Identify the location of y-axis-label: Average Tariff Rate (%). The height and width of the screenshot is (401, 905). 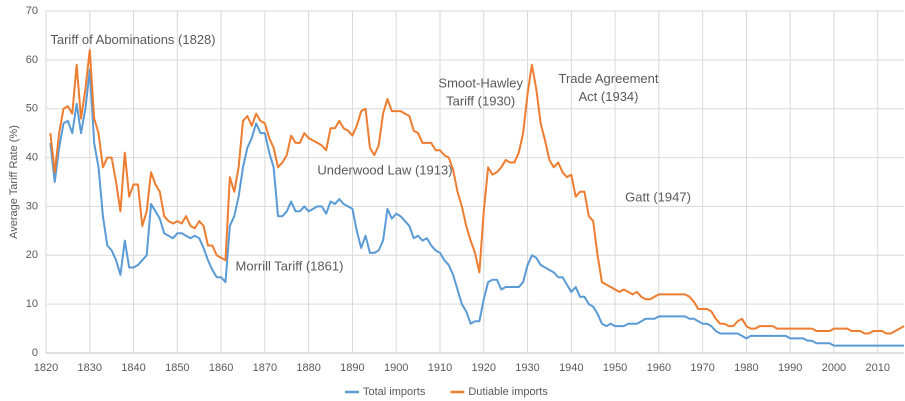
(14, 182).